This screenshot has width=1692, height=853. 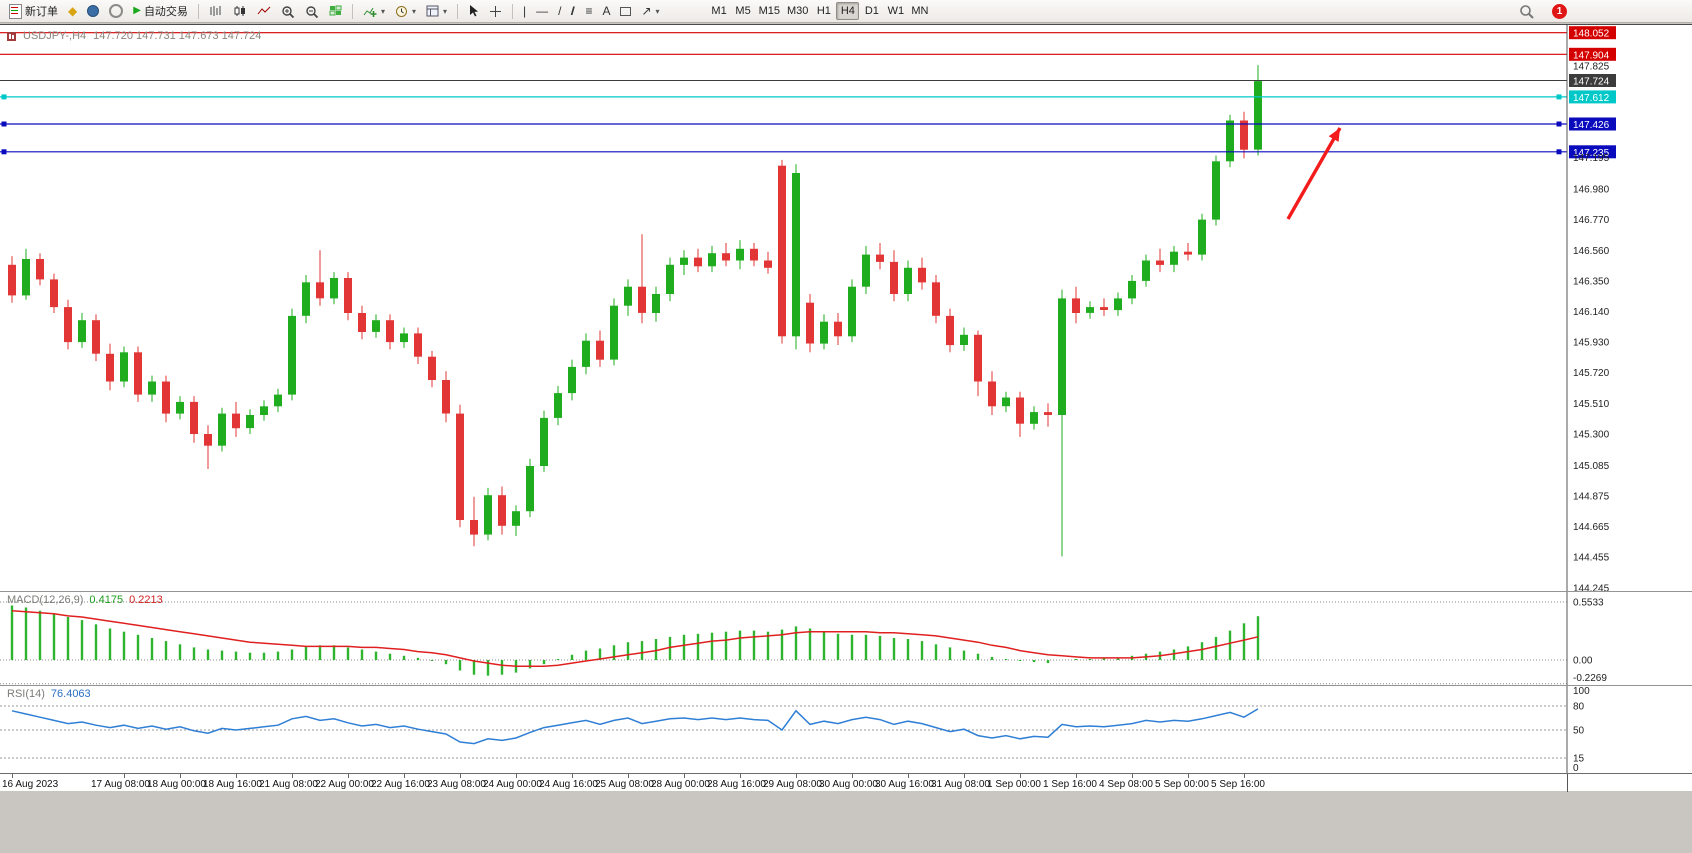 What do you see at coordinates (895, 11) in the screenshot?
I see `timeframe-button-w1: W1` at bounding box center [895, 11].